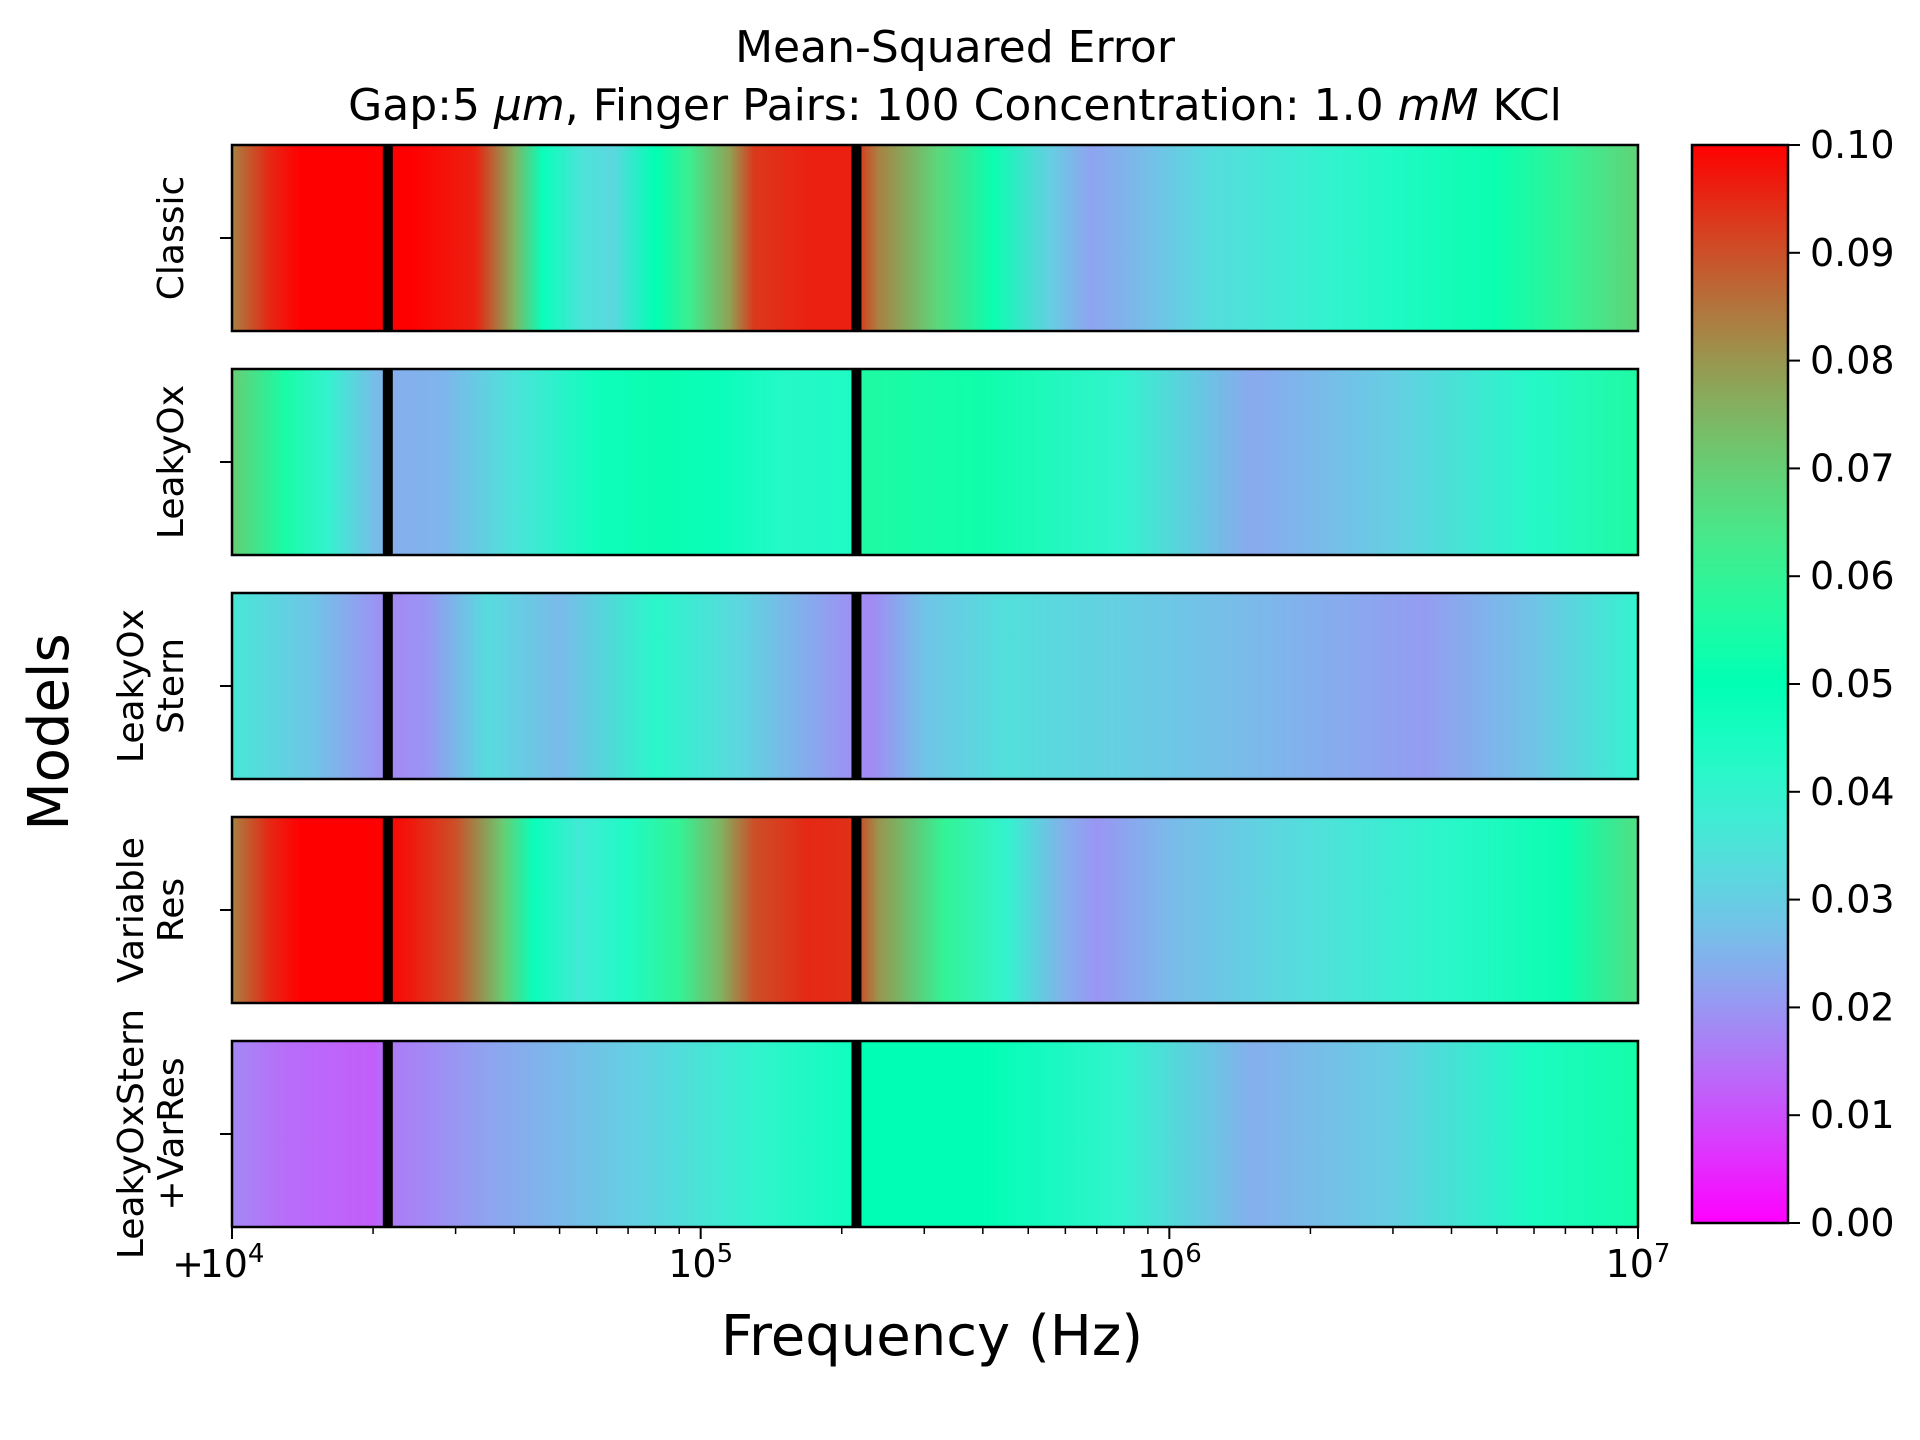 This screenshot has width=1920, height=1440. I want to click on model-label: +VarRes, so click(171, 1133).